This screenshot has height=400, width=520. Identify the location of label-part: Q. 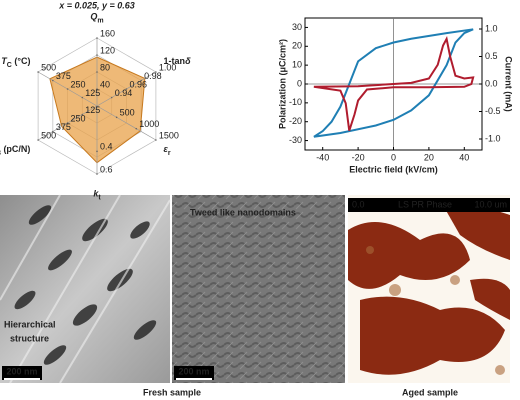
(93, 17).